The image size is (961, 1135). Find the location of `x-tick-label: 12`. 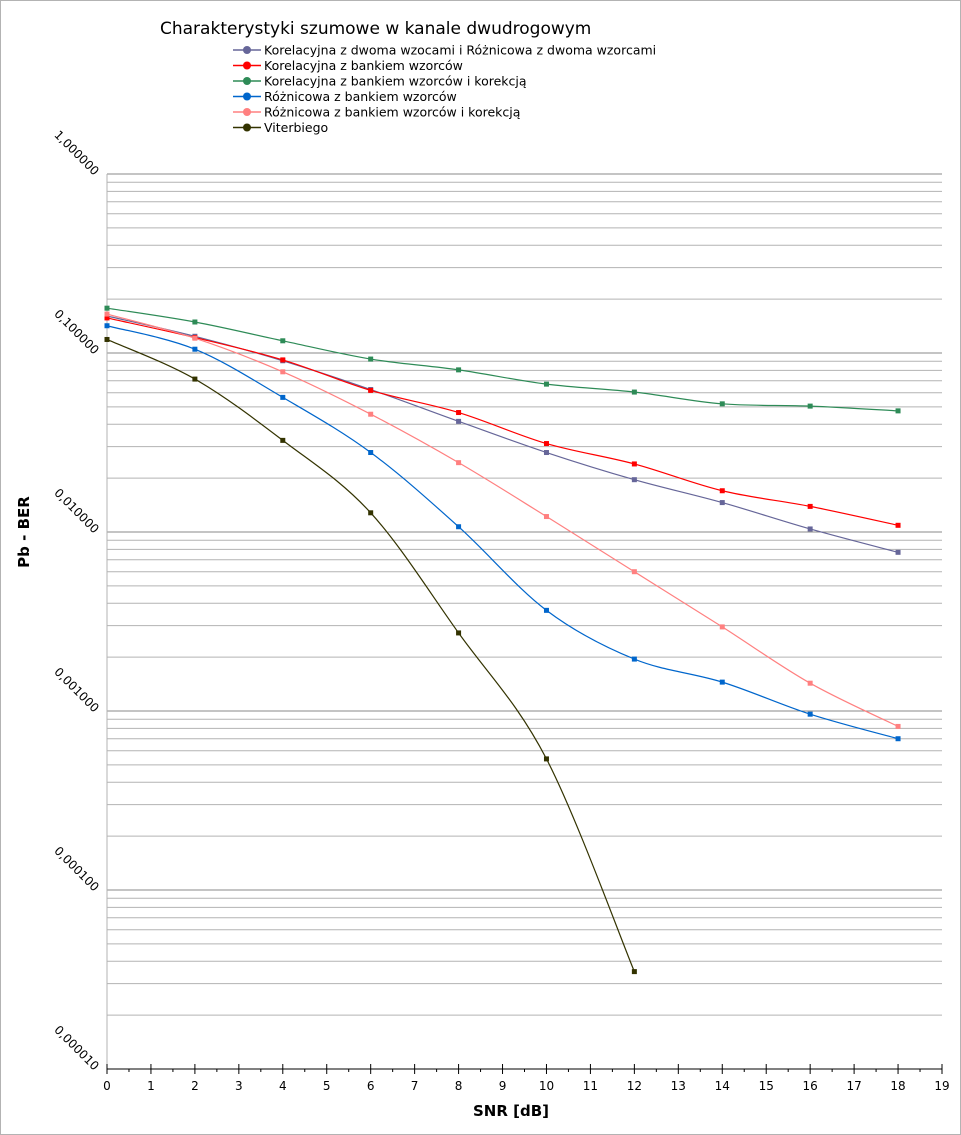

x-tick-label: 12 is located at coordinates (634, 1086).